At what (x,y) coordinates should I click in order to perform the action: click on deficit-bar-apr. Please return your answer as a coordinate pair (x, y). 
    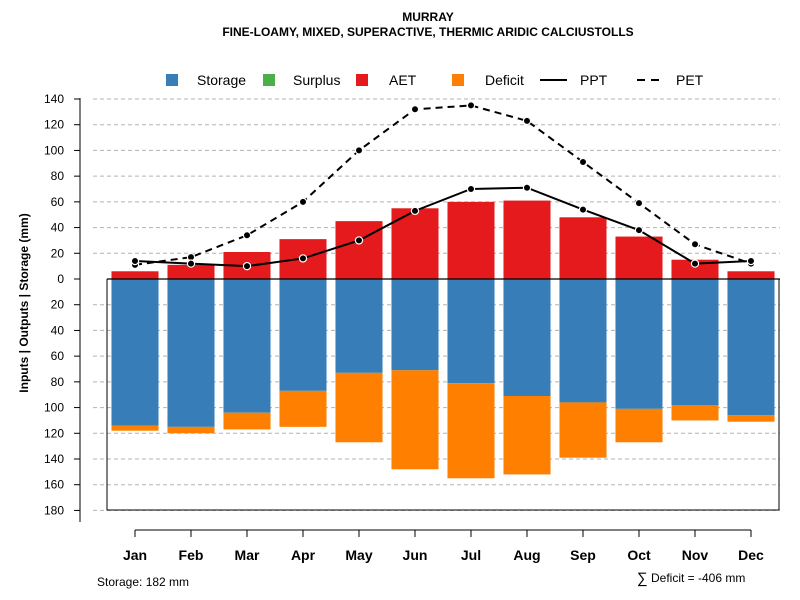
    Looking at the image, I should click on (303, 408).